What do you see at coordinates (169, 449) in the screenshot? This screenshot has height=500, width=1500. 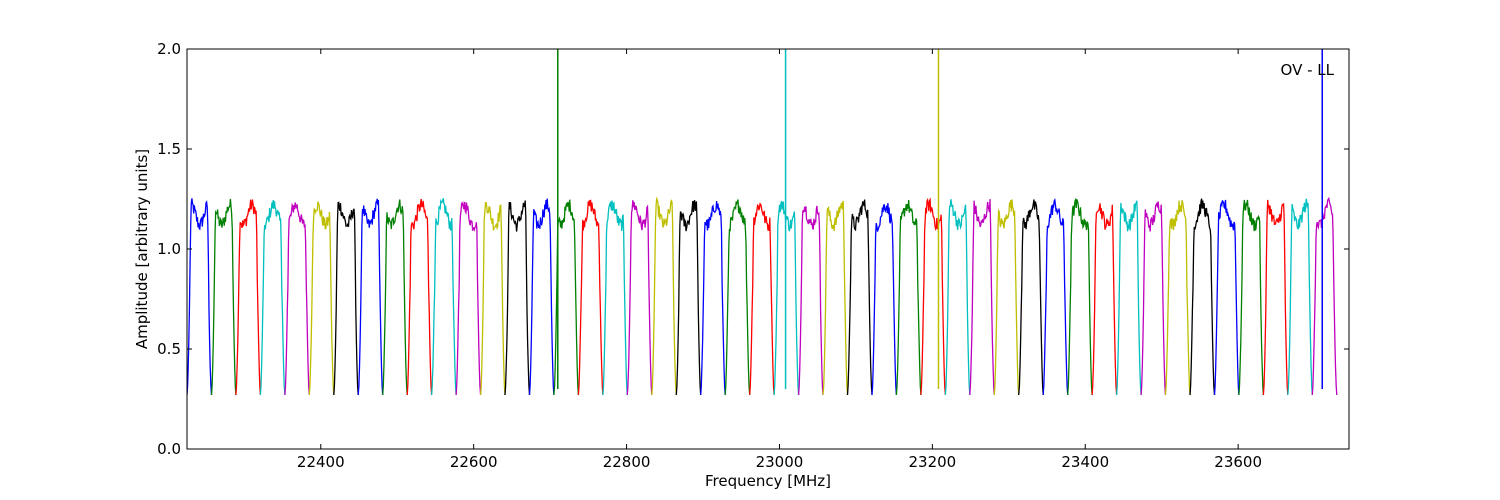 I see `y-tick-label: 0.0` at bounding box center [169, 449].